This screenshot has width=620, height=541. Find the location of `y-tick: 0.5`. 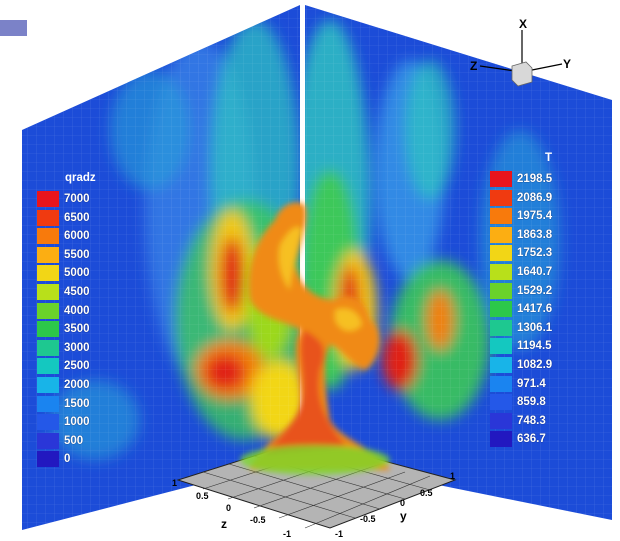

y-tick: 0.5 is located at coordinates (426, 493).